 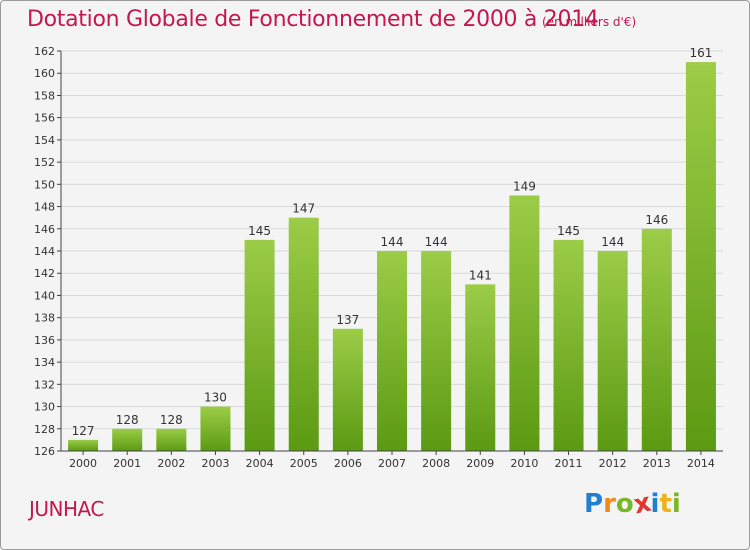 I want to click on y-tick-label: 162, so click(x=44, y=51).